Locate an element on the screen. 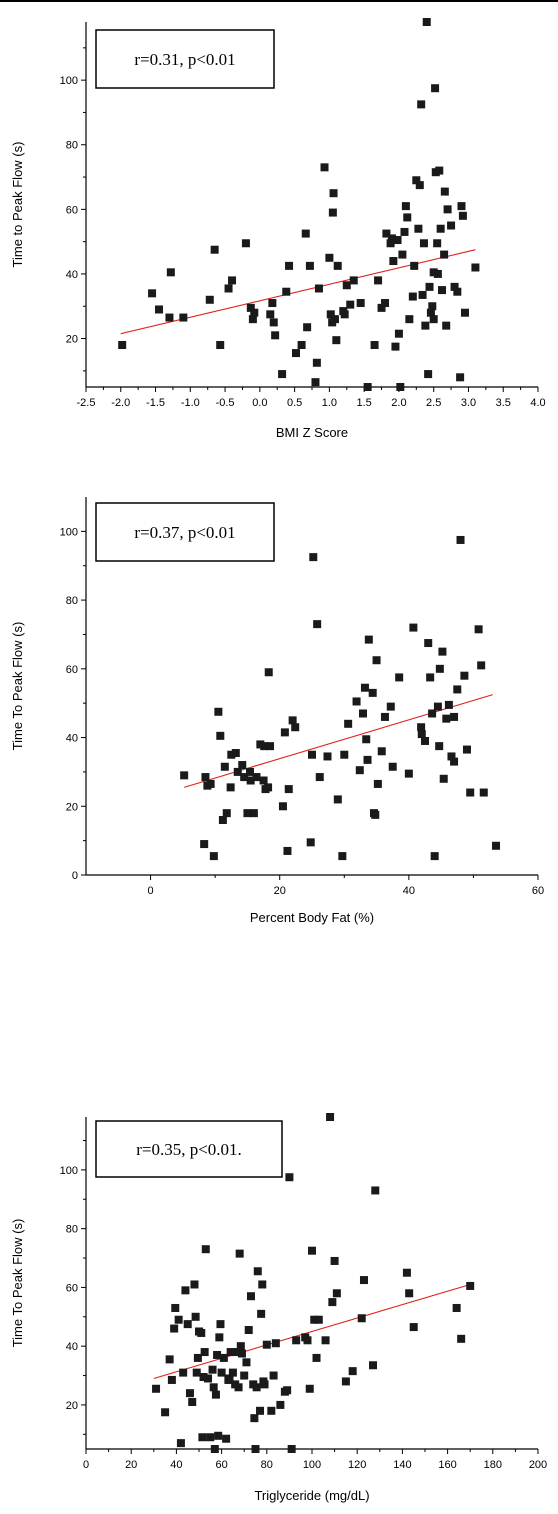  correlation-box is located at coordinates (189, 1149).